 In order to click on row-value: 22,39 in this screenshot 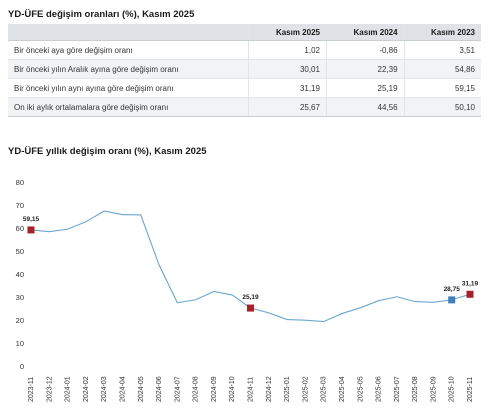, I will do `click(365, 69)`.